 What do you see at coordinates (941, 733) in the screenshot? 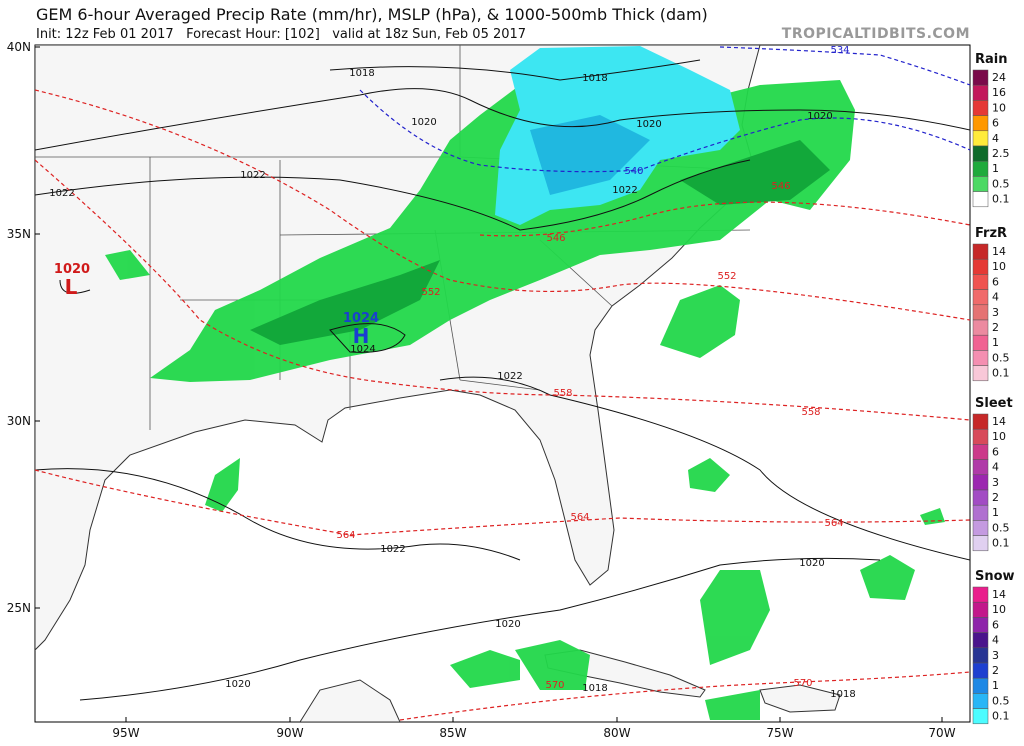
I see `lon-label: 70W` at bounding box center [941, 733].